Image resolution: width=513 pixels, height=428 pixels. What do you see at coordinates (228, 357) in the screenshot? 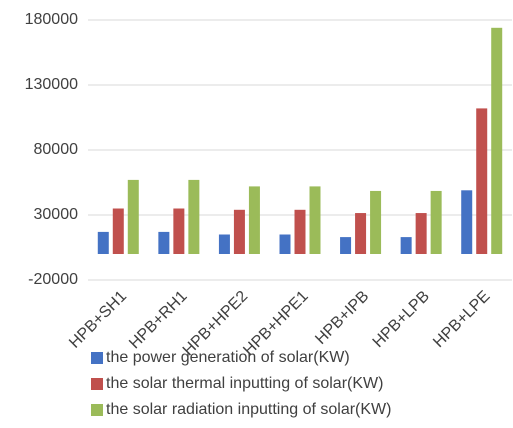
I see `legend-label: the power generation of solar(KW)` at bounding box center [228, 357].